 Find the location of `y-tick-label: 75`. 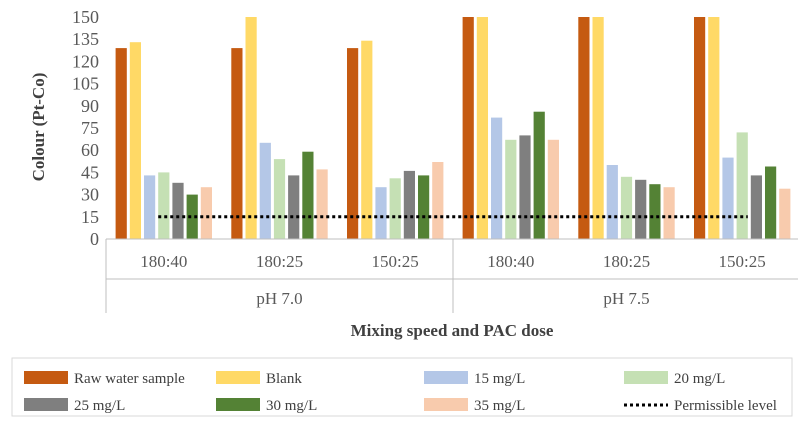

y-tick-label: 75 is located at coordinates (90, 128).